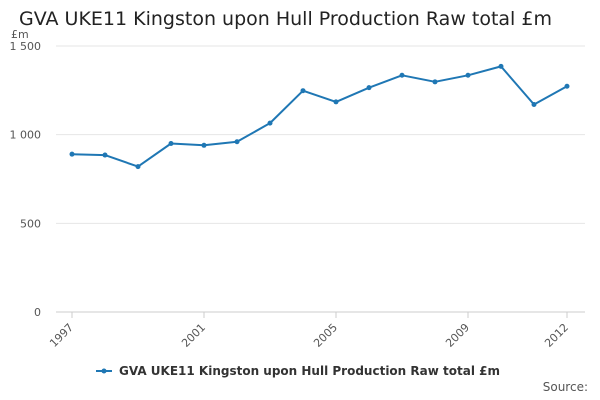 The image size is (600, 400). Describe the element at coordinates (26, 135) in the screenshot. I see `y-tick-label: 1 000` at that location.